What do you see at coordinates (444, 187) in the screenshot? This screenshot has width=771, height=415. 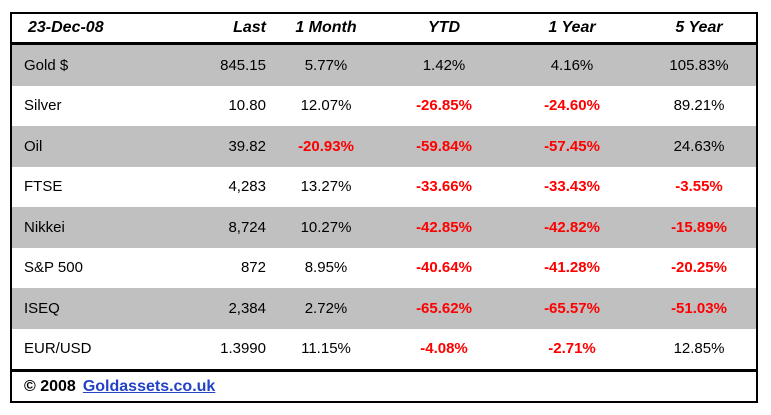 I see `pct-ytd-value: -33.66%` at bounding box center [444, 187].